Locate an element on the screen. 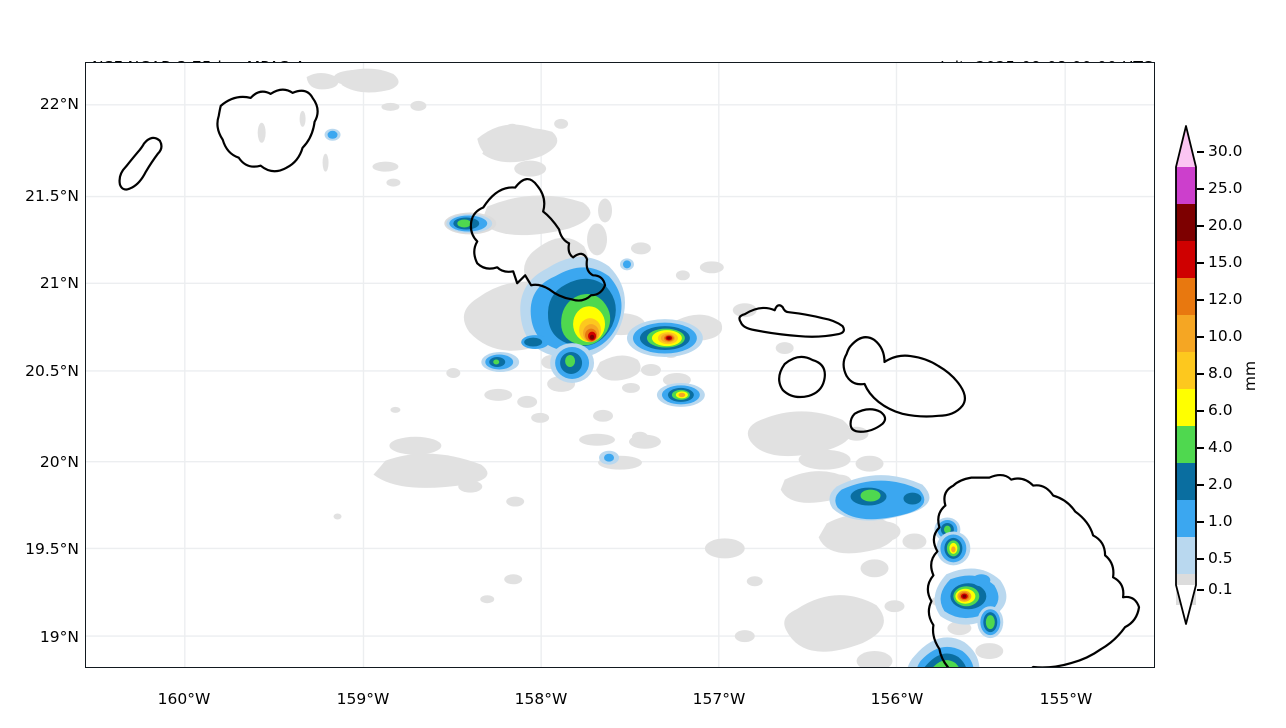 The height and width of the screenshot is (728, 1286). coastline-niihau is located at coordinates (140, 163).